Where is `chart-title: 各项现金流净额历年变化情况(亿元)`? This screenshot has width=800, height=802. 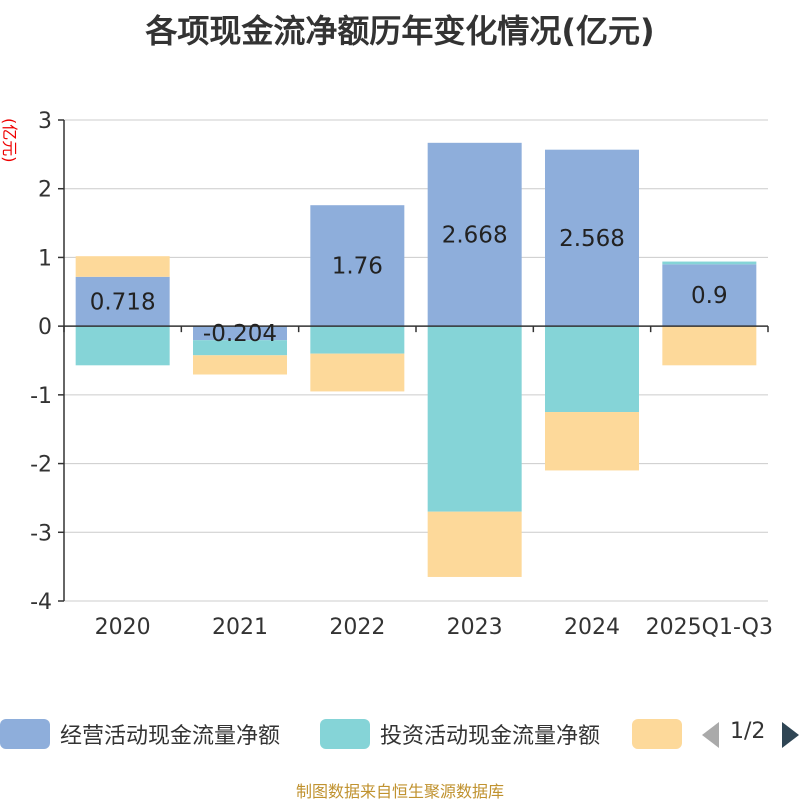 chart-title: 各项现金流净额历年变化情况(亿元) is located at coordinates (400, 31).